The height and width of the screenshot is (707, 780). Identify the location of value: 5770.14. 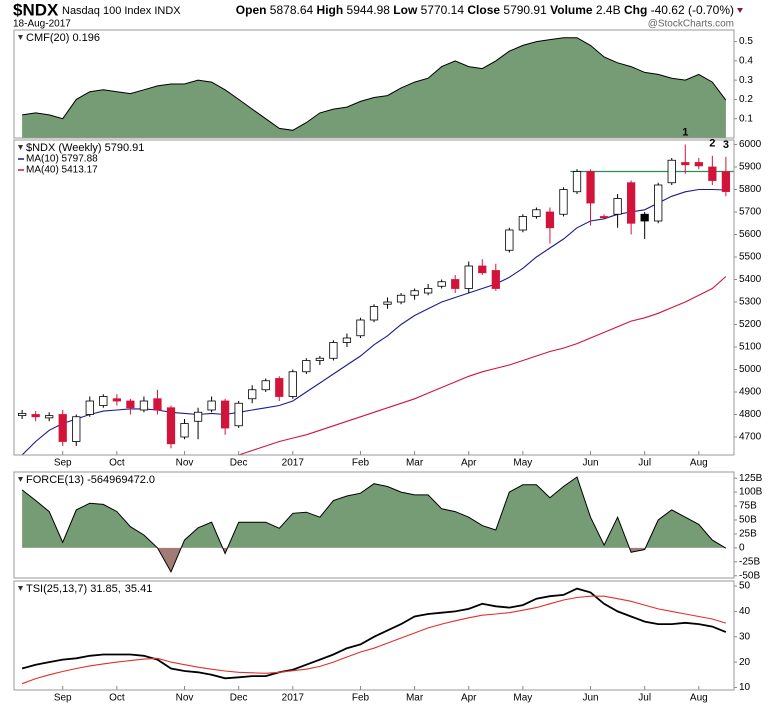
(443, 10).